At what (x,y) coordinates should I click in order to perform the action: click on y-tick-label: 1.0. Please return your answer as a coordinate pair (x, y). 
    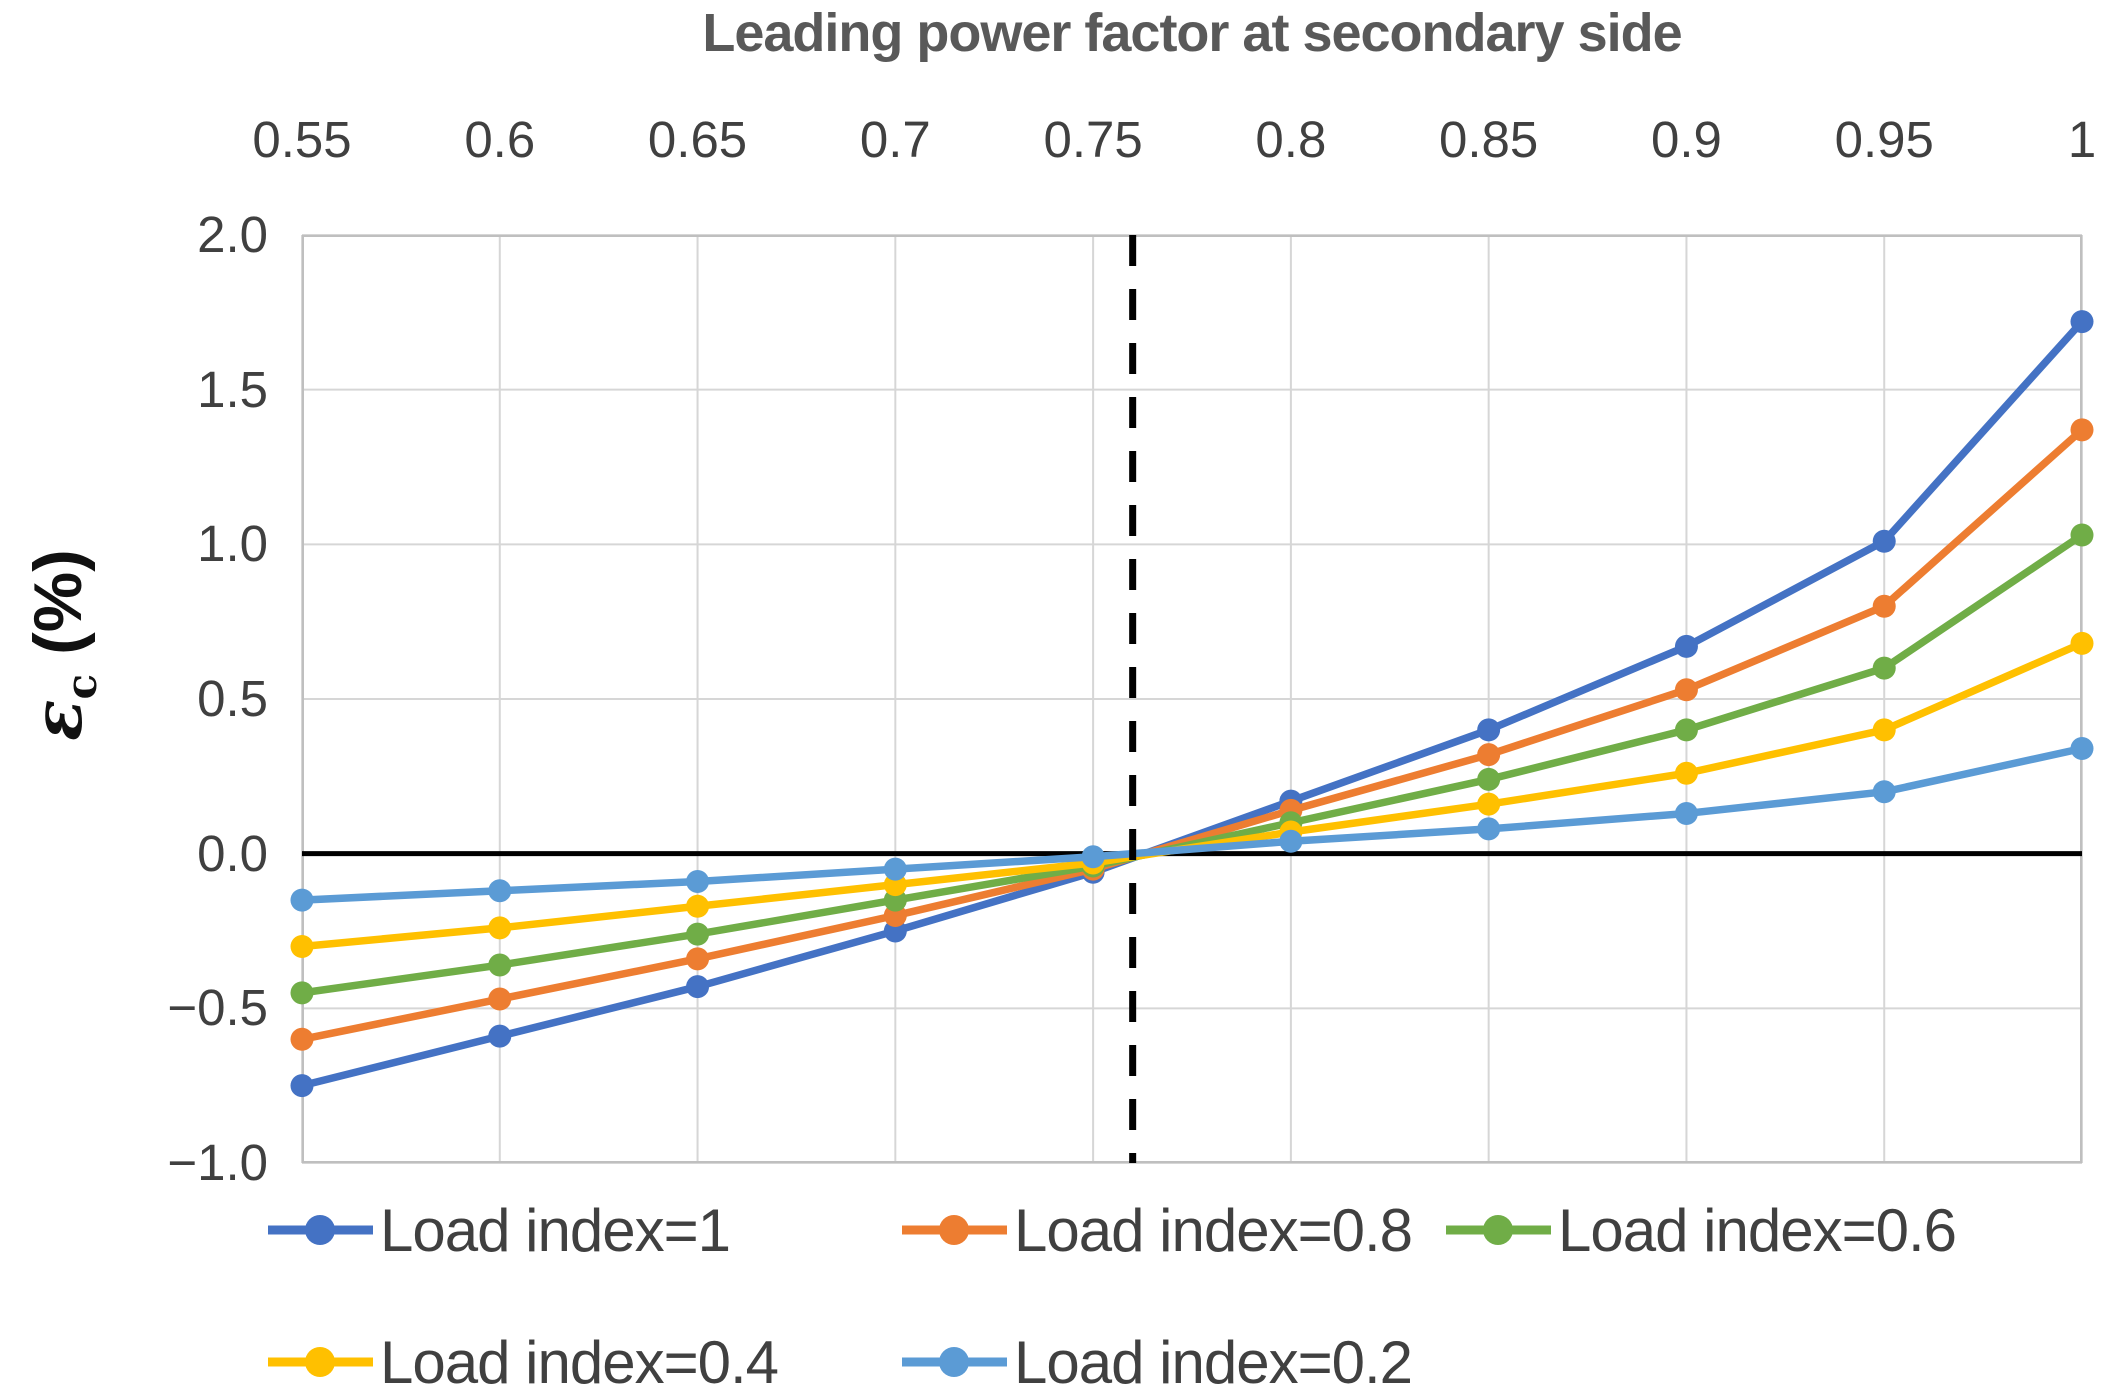
    Looking at the image, I should click on (232, 544).